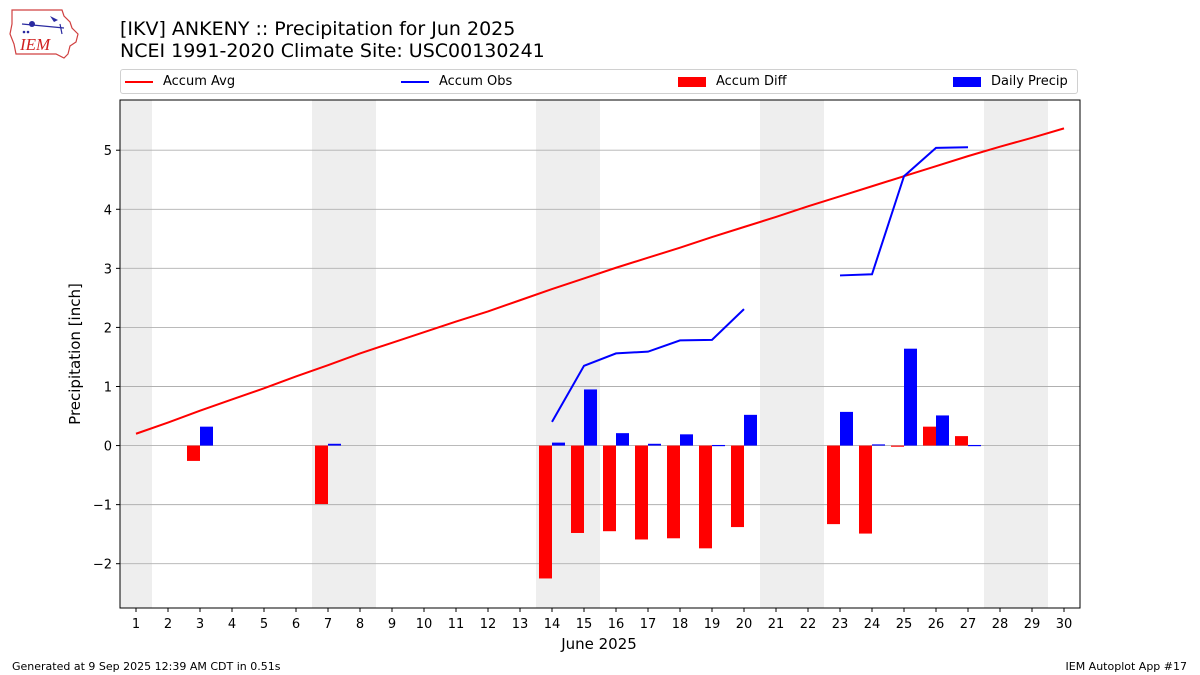 This screenshot has width=1200, height=675. What do you see at coordinates (872, 624) in the screenshot?
I see `xtick-label-24: 24` at bounding box center [872, 624].